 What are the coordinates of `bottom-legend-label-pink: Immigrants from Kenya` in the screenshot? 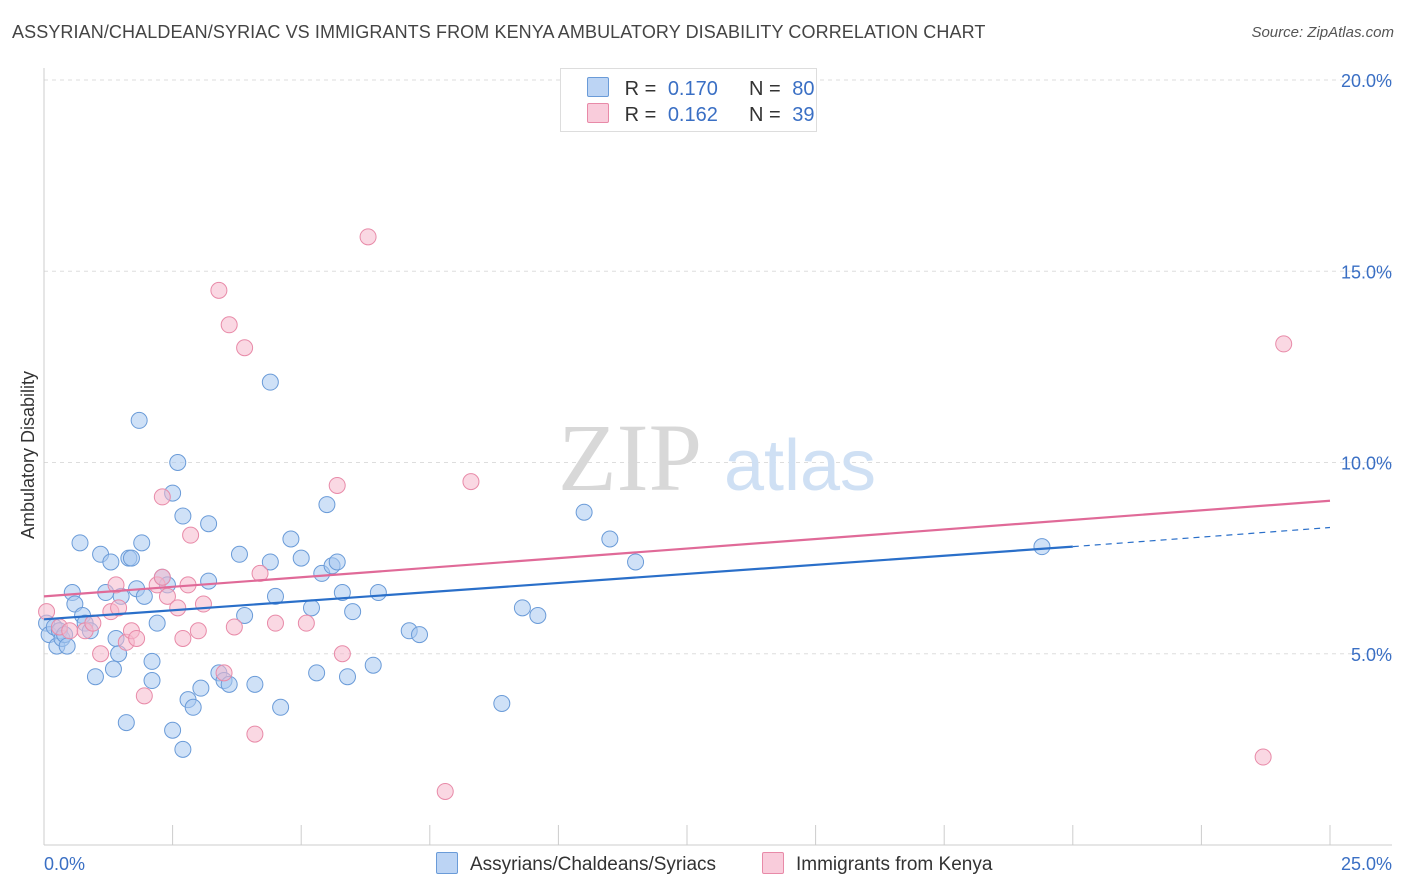 It's located at (894, 864).